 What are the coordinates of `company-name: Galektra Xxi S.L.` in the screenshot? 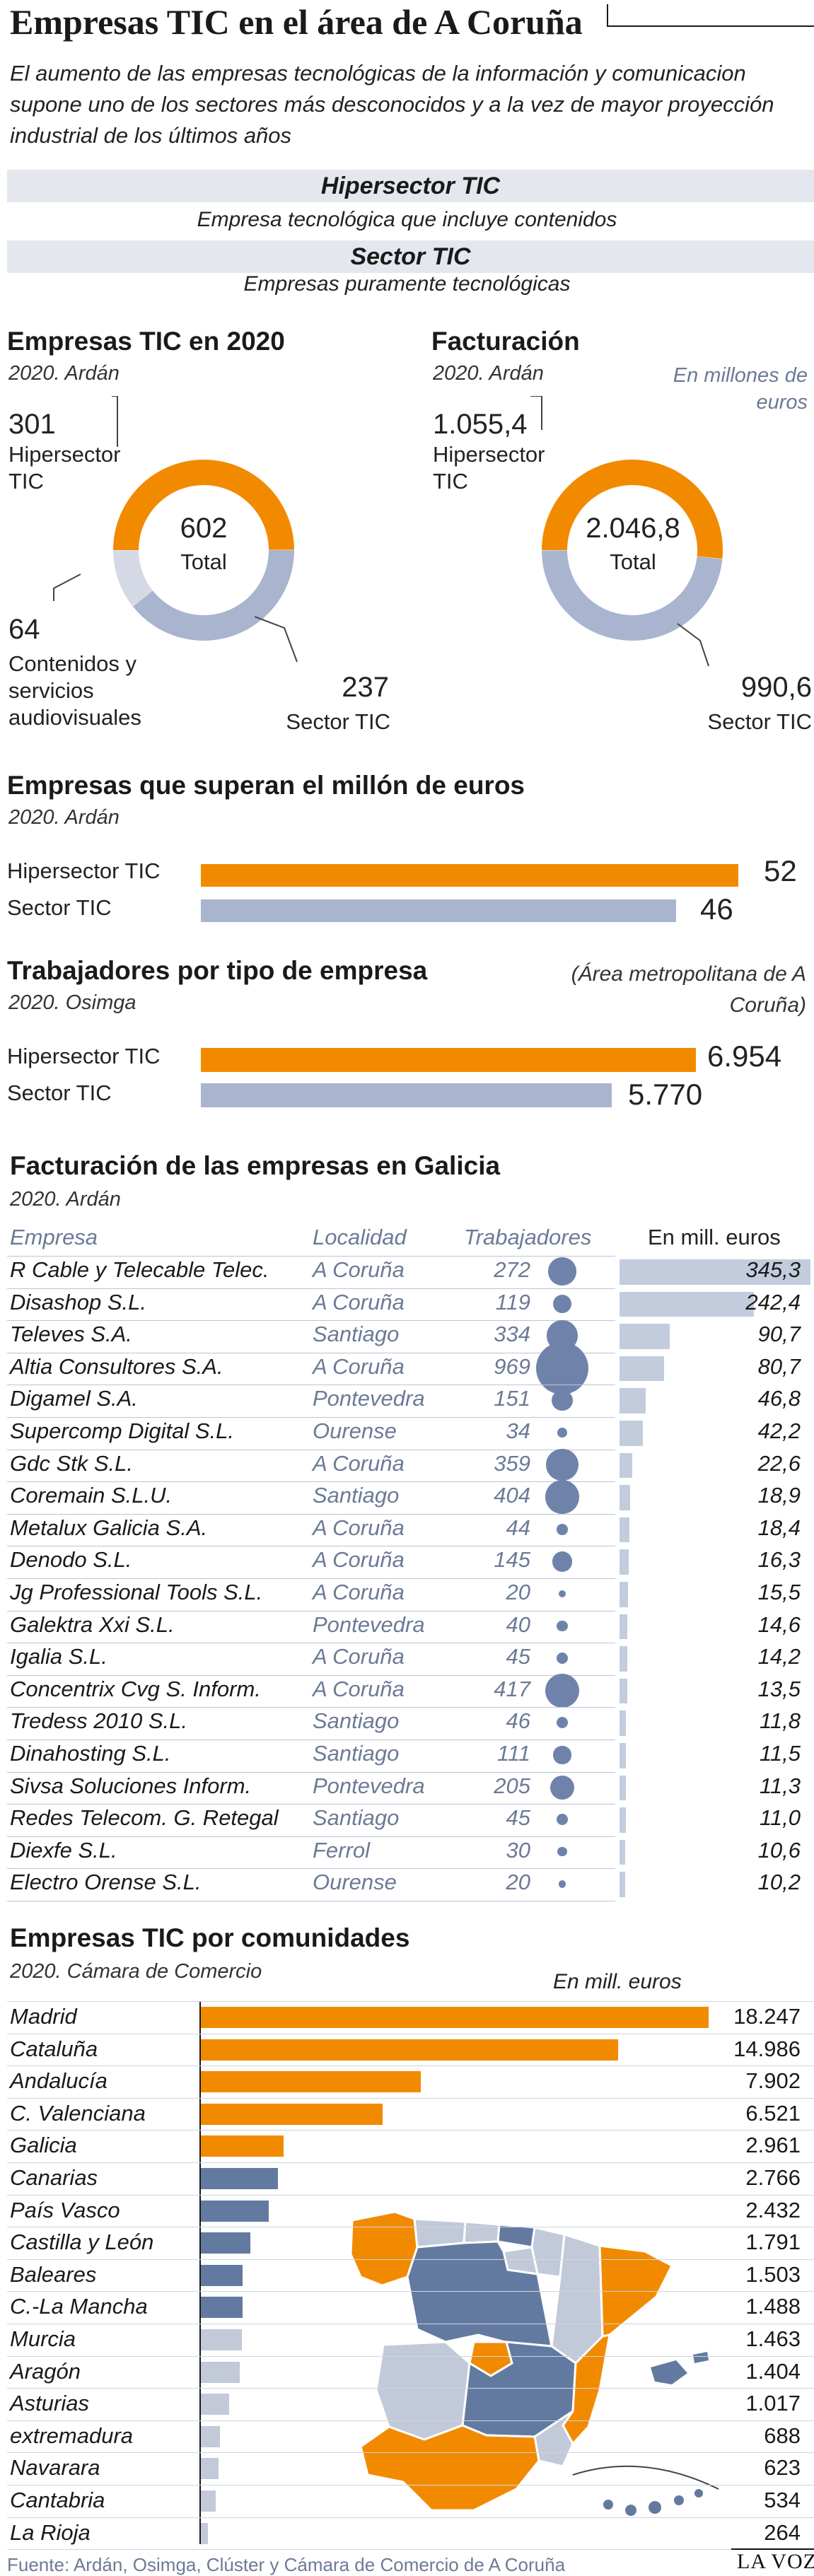 It's located at (92, 1624).